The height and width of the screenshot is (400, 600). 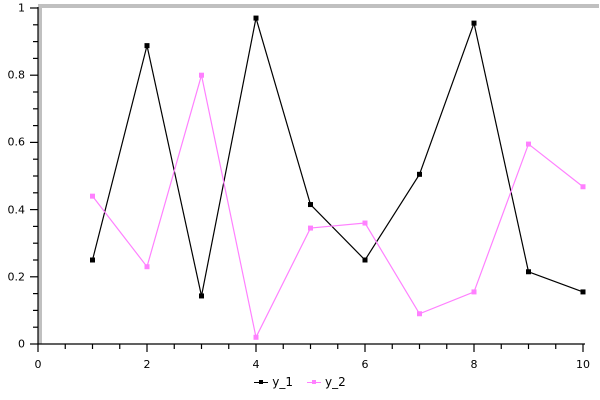 What do you see at coordinates (282, 382) in the screenshot?
I see `legend-label: y_1` at bounding box center [282, 382].